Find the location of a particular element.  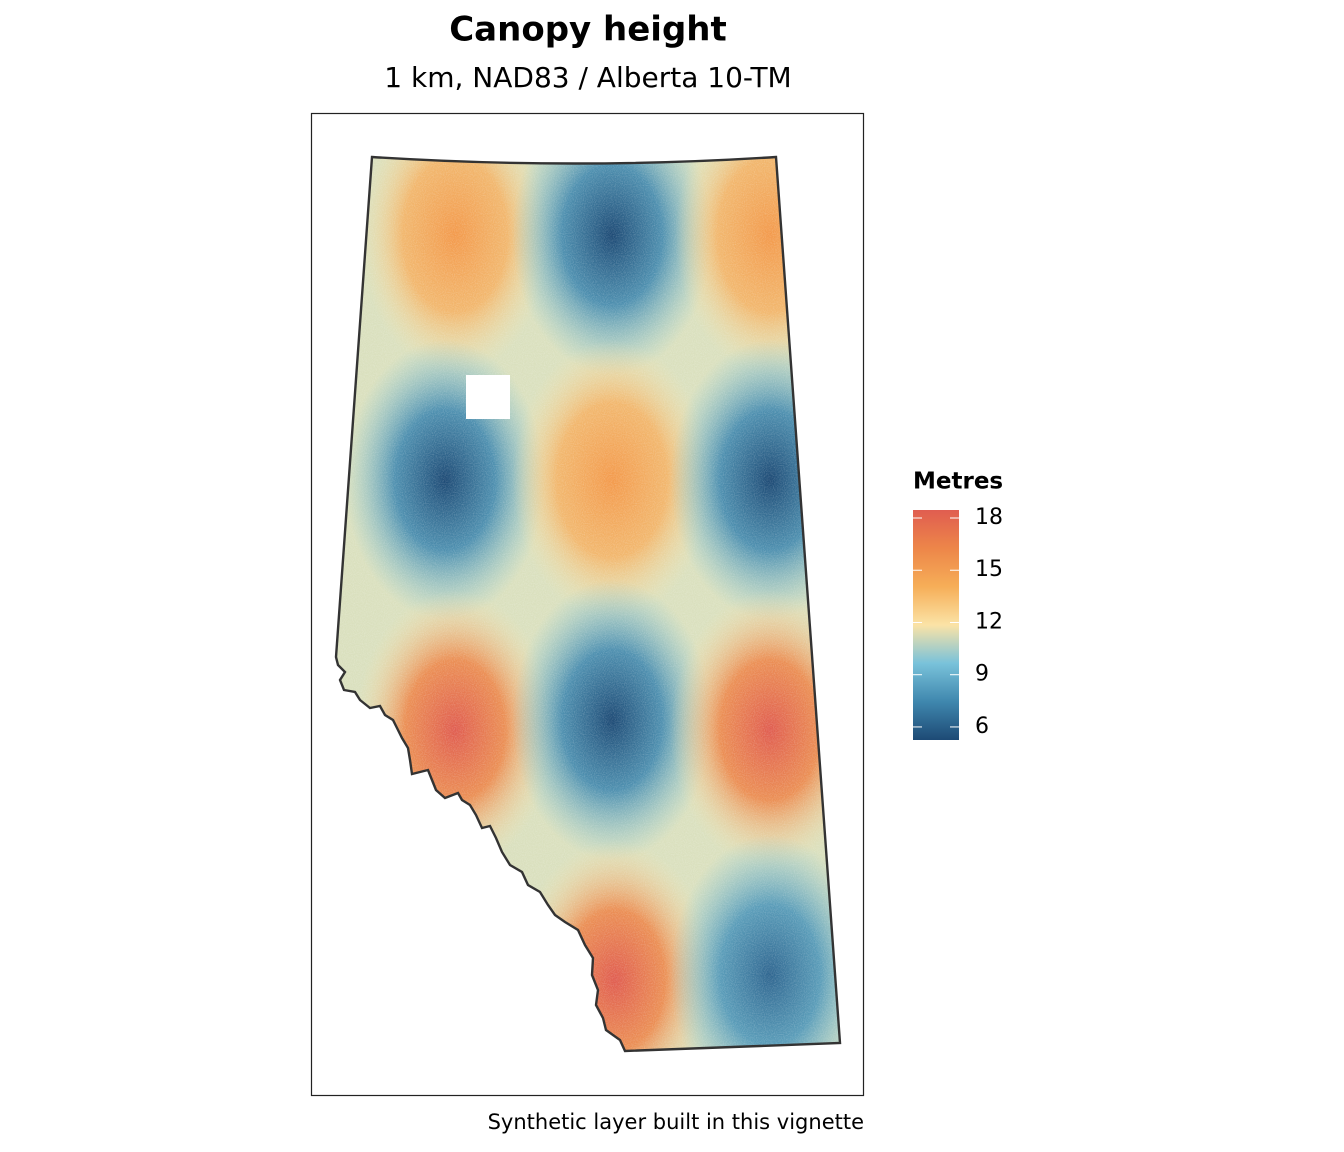

legend-ticks: 6 9 12 15 18 is located at coordinates (958, 622).